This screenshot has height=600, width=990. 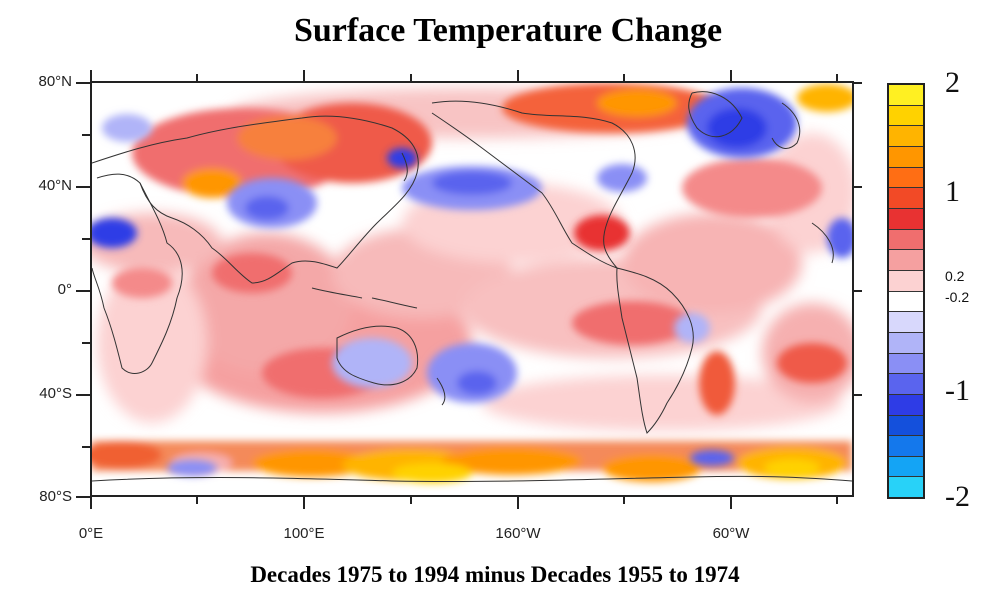 What do you see at coordinates (83, 395) in the screenshot?
I see `lat-tick-40s` at bounding box center [83, 395].